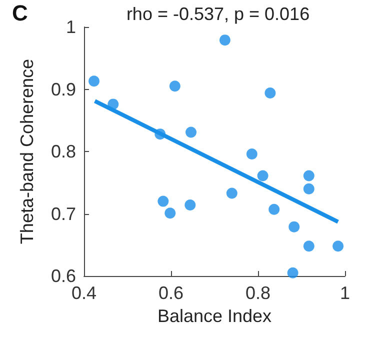  Describe the element at coordinates (63, 152) in the screenshot. I see `y-tick-label: 0.8` at that location.